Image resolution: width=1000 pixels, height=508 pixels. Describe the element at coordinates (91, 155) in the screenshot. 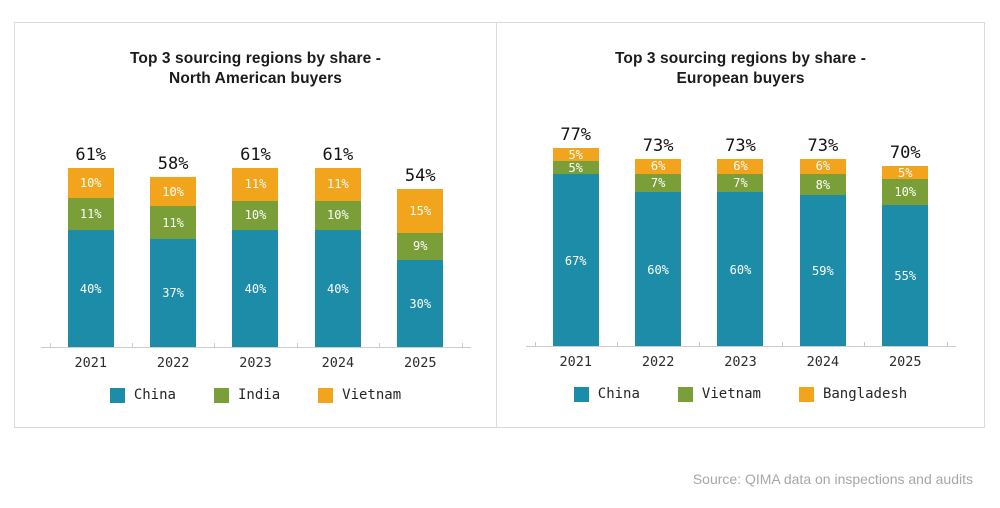

I see `total-label-2021: 61%` at that location.